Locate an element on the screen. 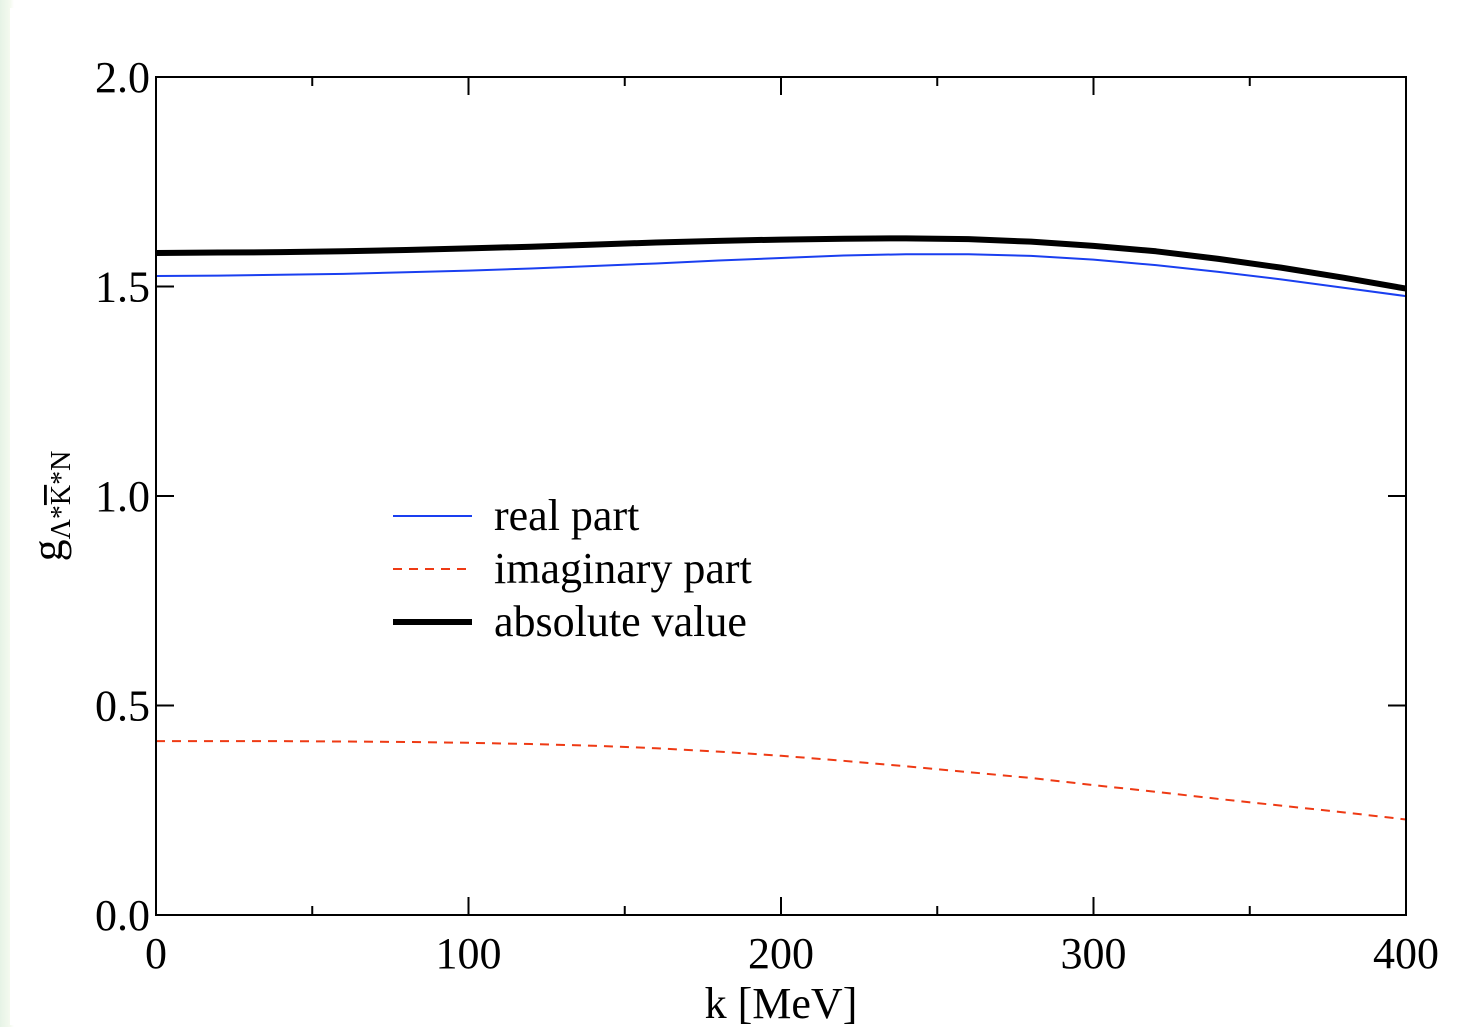 This screenshot has width=1474, height=1027. x-tick-label: 200 is located at coordinates (781, 953).